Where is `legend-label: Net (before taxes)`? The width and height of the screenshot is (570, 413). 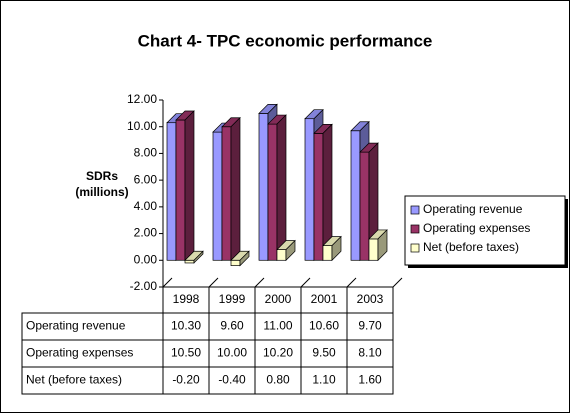 legend-label: Net (before taxes) is located at coordinates (471, 247).